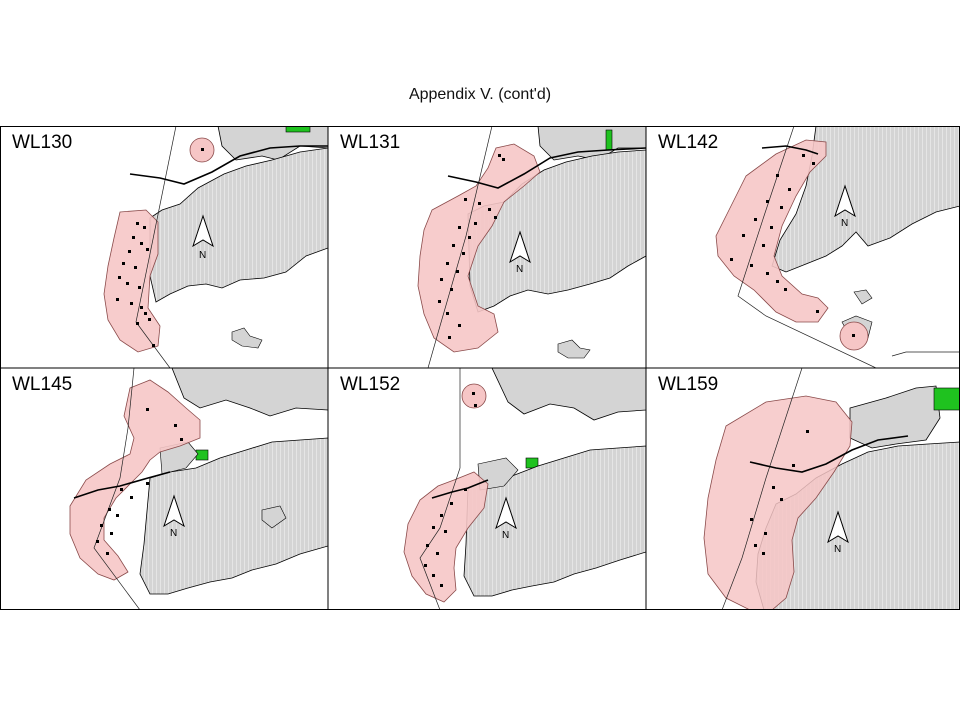 This screenshot has height=720, width=960. I want to click on panel-label: WL131, so click(370, 142).